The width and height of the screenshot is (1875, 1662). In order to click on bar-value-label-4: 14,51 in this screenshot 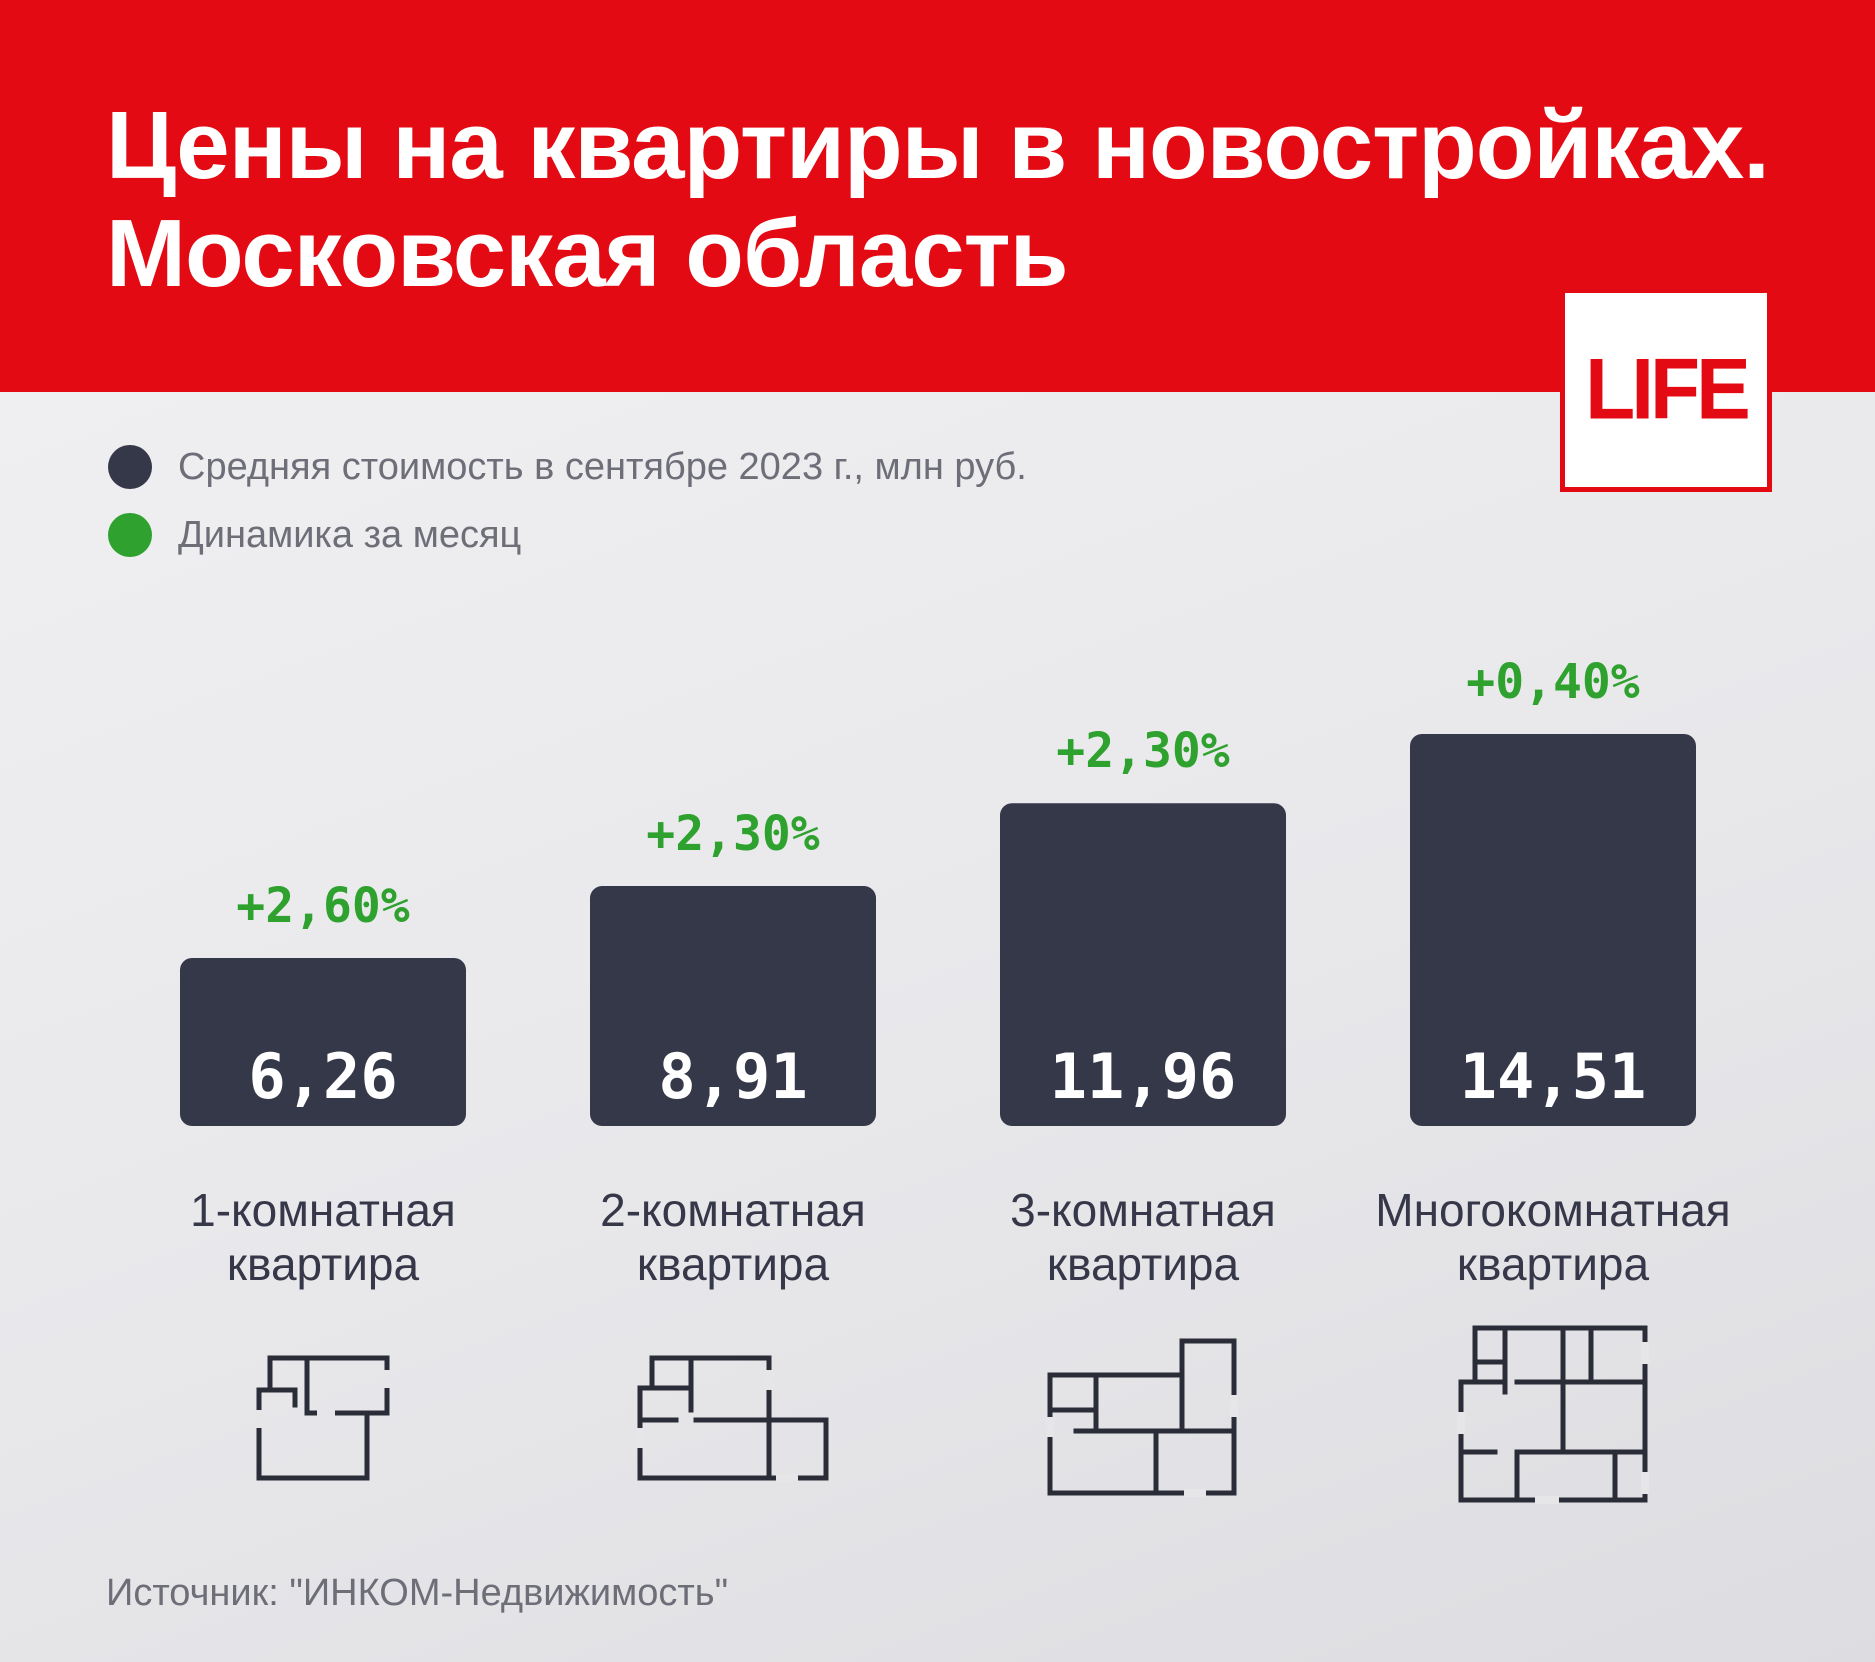, I will do `click(1553, 1076)`.